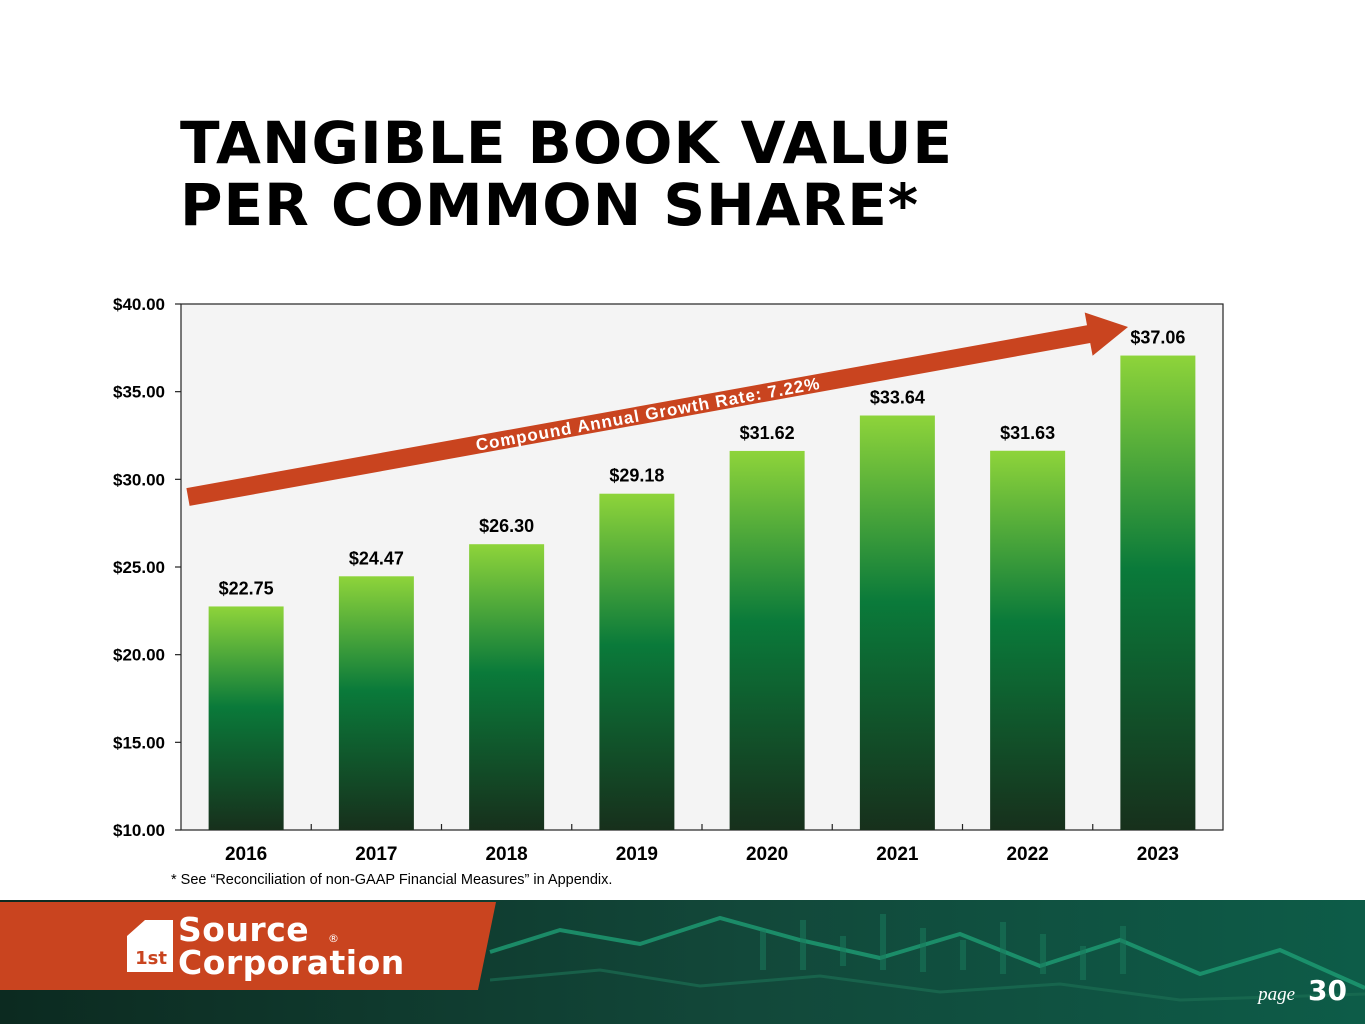 The width and height of the screenshot is (1365, 1024). What do you see at coordinates (550, 205) in the screenshot?
I see `title-line-2: PER COMMON SHARE*` at bounding box center [550, 205].